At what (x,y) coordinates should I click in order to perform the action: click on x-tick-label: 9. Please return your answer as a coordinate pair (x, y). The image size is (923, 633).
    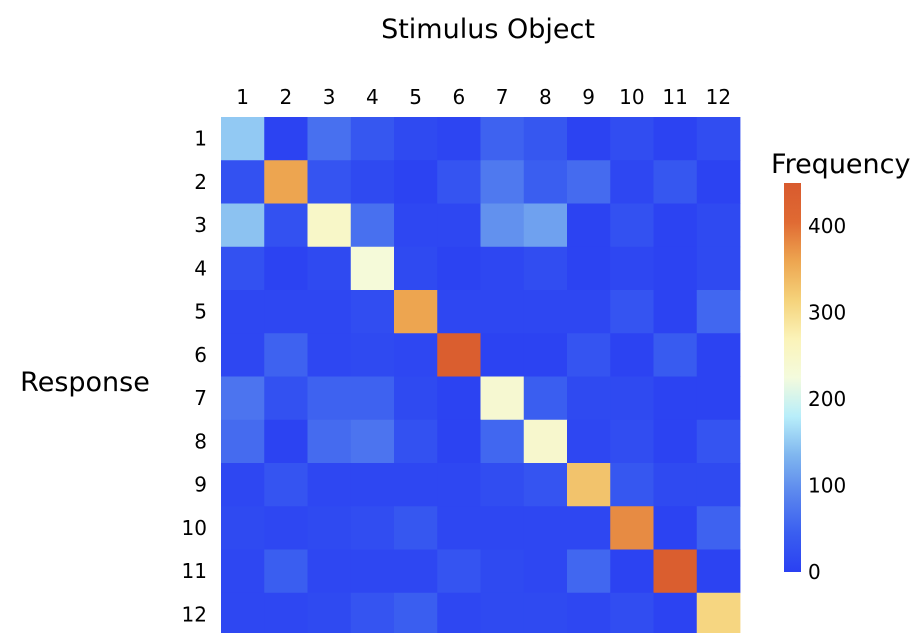
    Looking at the image, I should click on (588, 97).